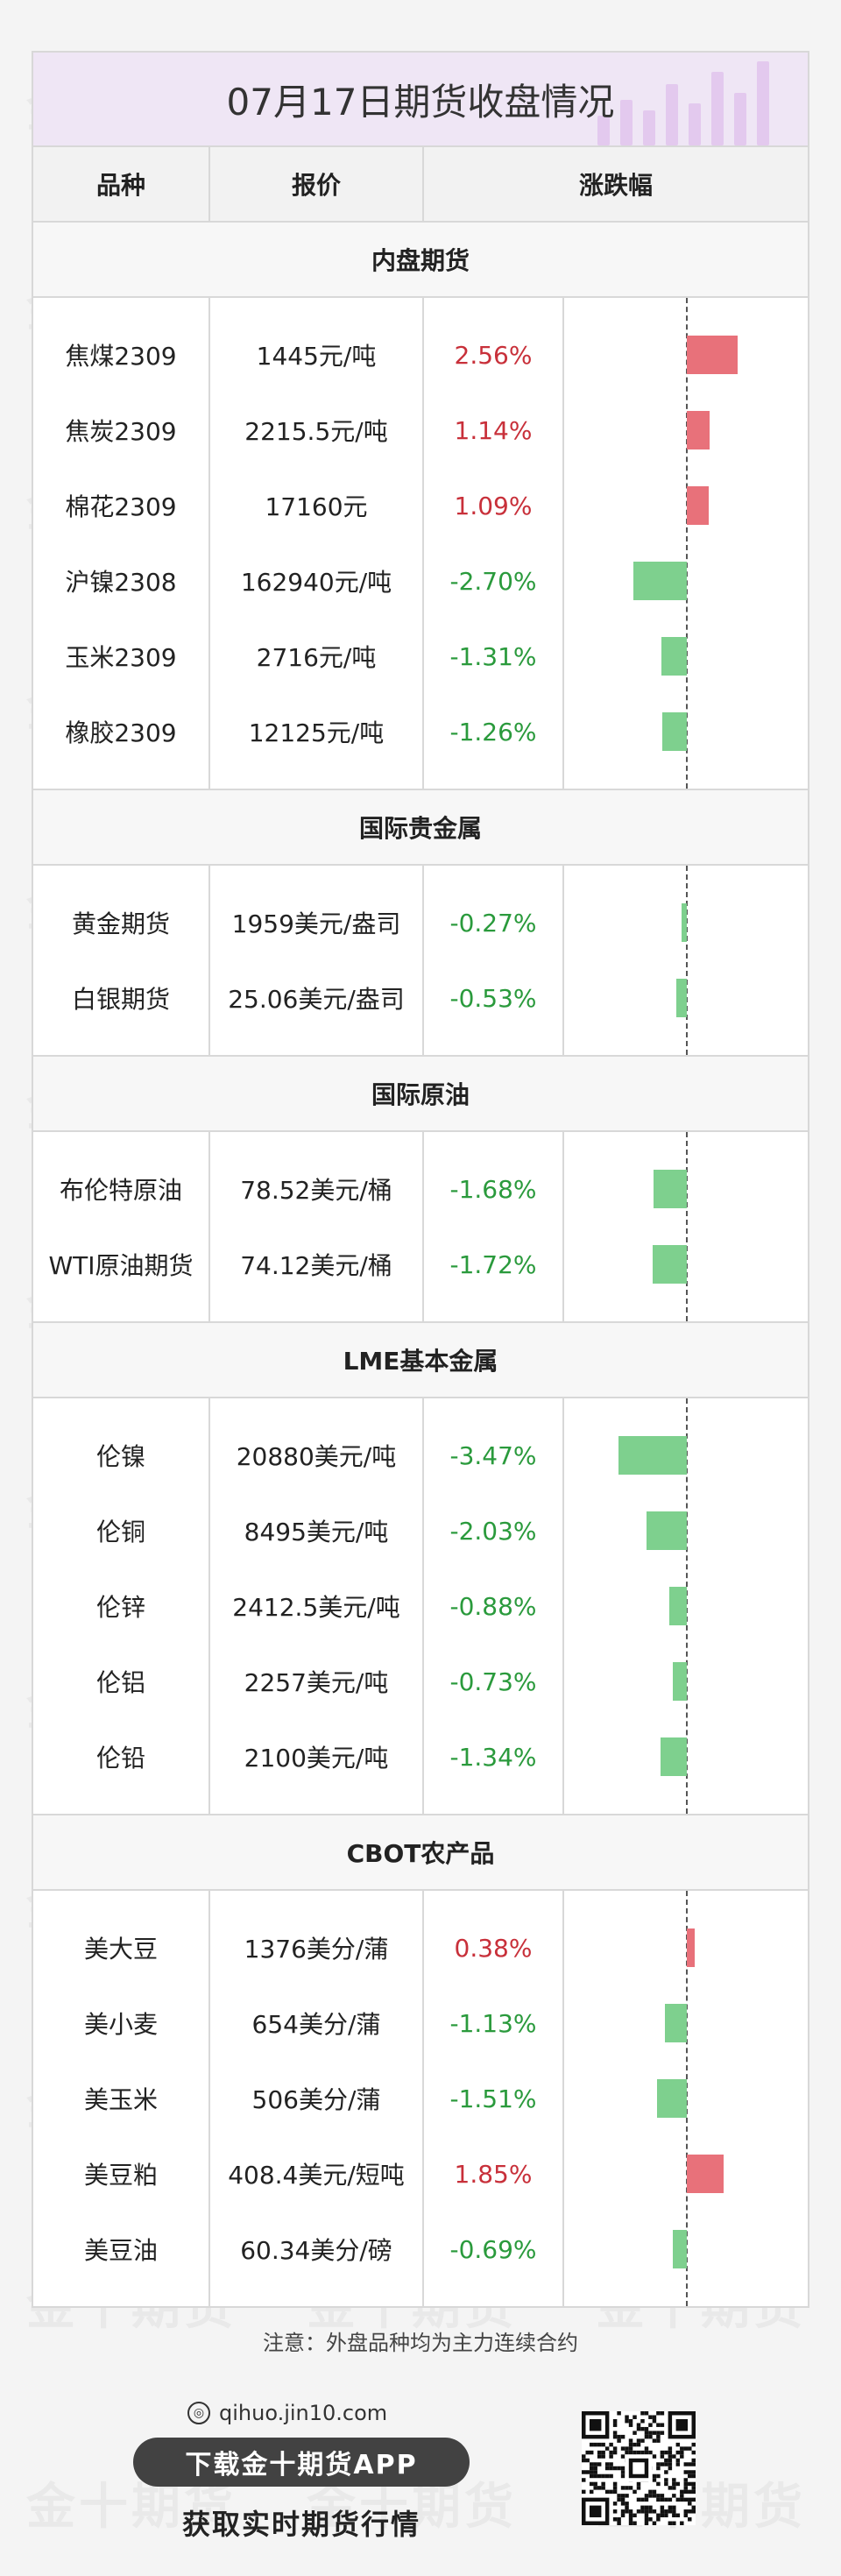 The width and height of the screenshot is (841, 2576). What do you see at coordinates (316, 1682) in the screenshot?
I see `price-value: 2257美元/吨` at bounding box center [316, 1682].